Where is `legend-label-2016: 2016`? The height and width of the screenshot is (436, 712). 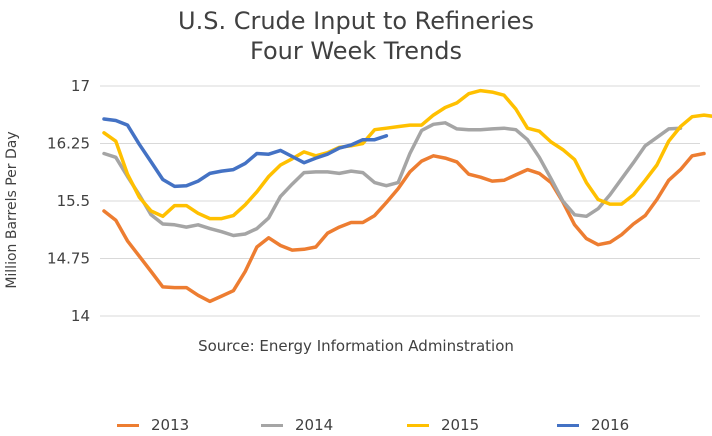 legend-label-2016: 2016 is located at coordinates (610, 425).